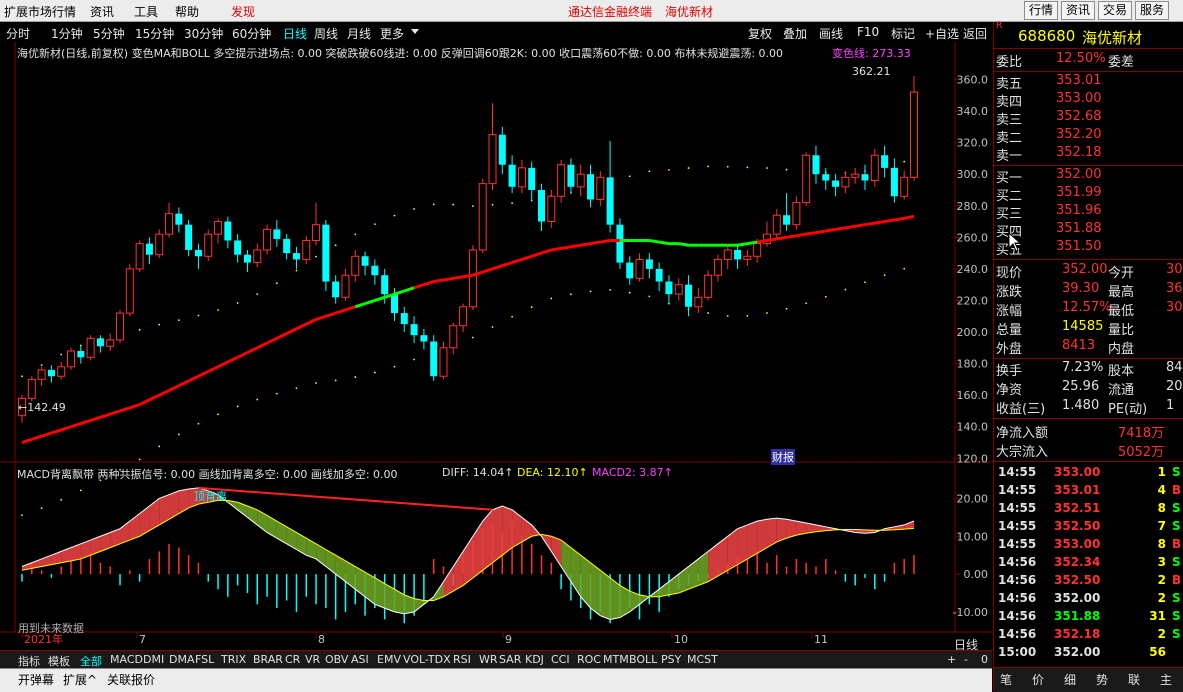  What do you see at coordinates (1049, 118) in the screenshot?
I see `ask-row-3: 卖三 352.68` at bounding box center [1049, 118].